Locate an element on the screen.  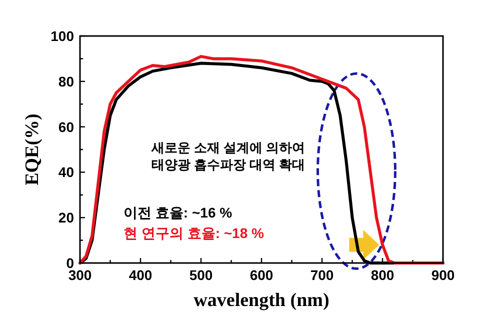
x-axis-title: wavelength (nm) is located at coordinates (262, 300).